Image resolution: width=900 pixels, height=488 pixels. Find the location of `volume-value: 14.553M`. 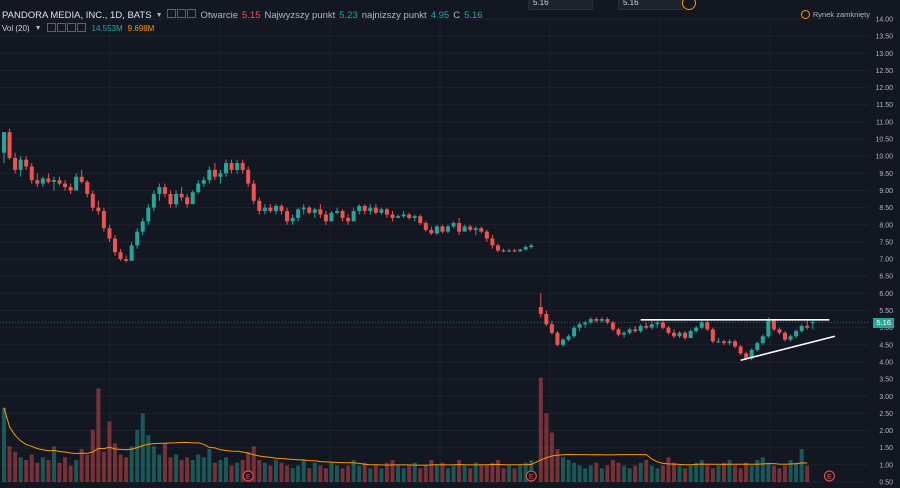

volume-value: 14.553M is located at coordinates (107, 28).